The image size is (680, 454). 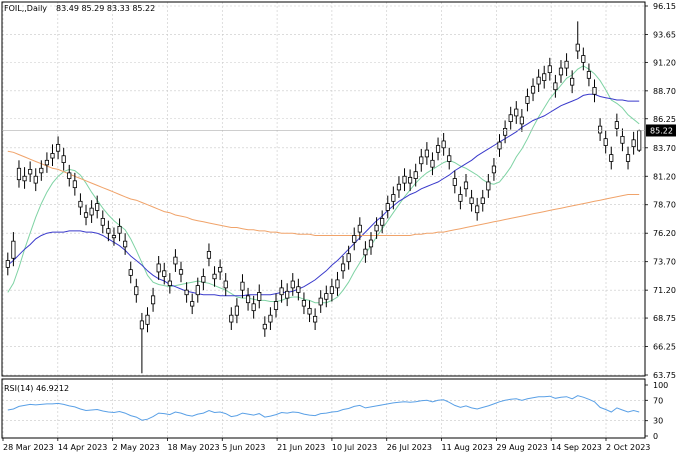 I want to click on price-tag-bg, so click(x=661, y=130).